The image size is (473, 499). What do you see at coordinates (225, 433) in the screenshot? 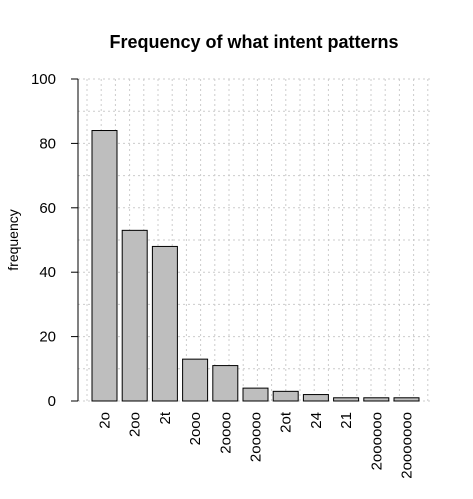
I see `x-tick-label: 2oooo` at bounding box center [225, 433].